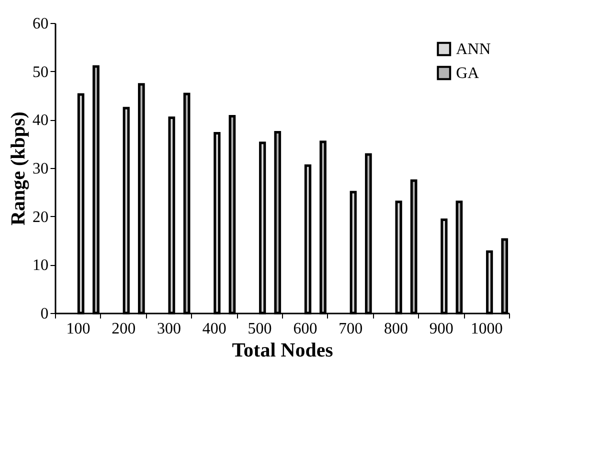  Describe the element at coordinates (474, 49) in the screenshot. I see `legend-label: ANN` at that location.